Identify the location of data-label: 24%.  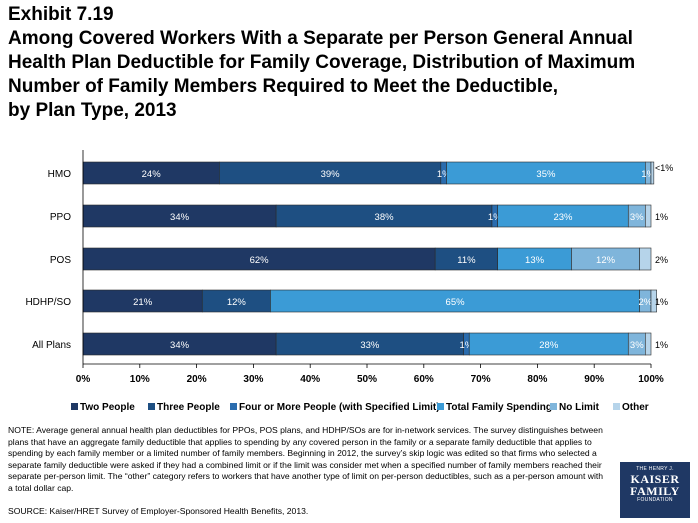
(152, 174).